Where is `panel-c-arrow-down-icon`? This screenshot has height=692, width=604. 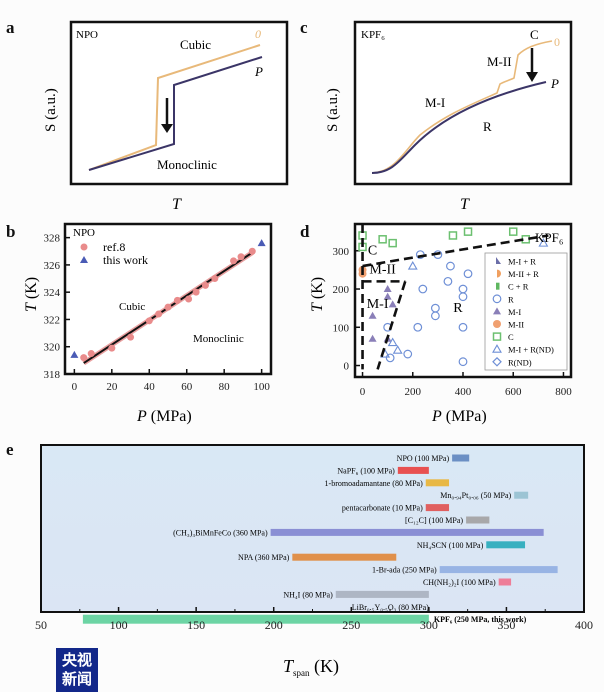
panel-c-arrow-down-icon is located at coordinates (532, 77).